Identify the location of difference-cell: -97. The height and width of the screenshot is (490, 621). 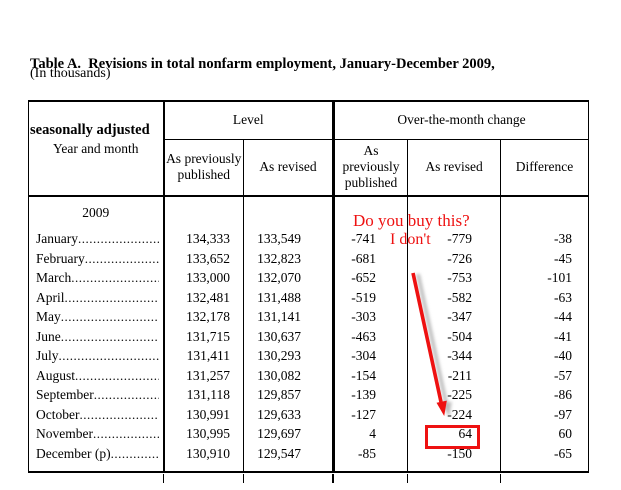
(563, 414).